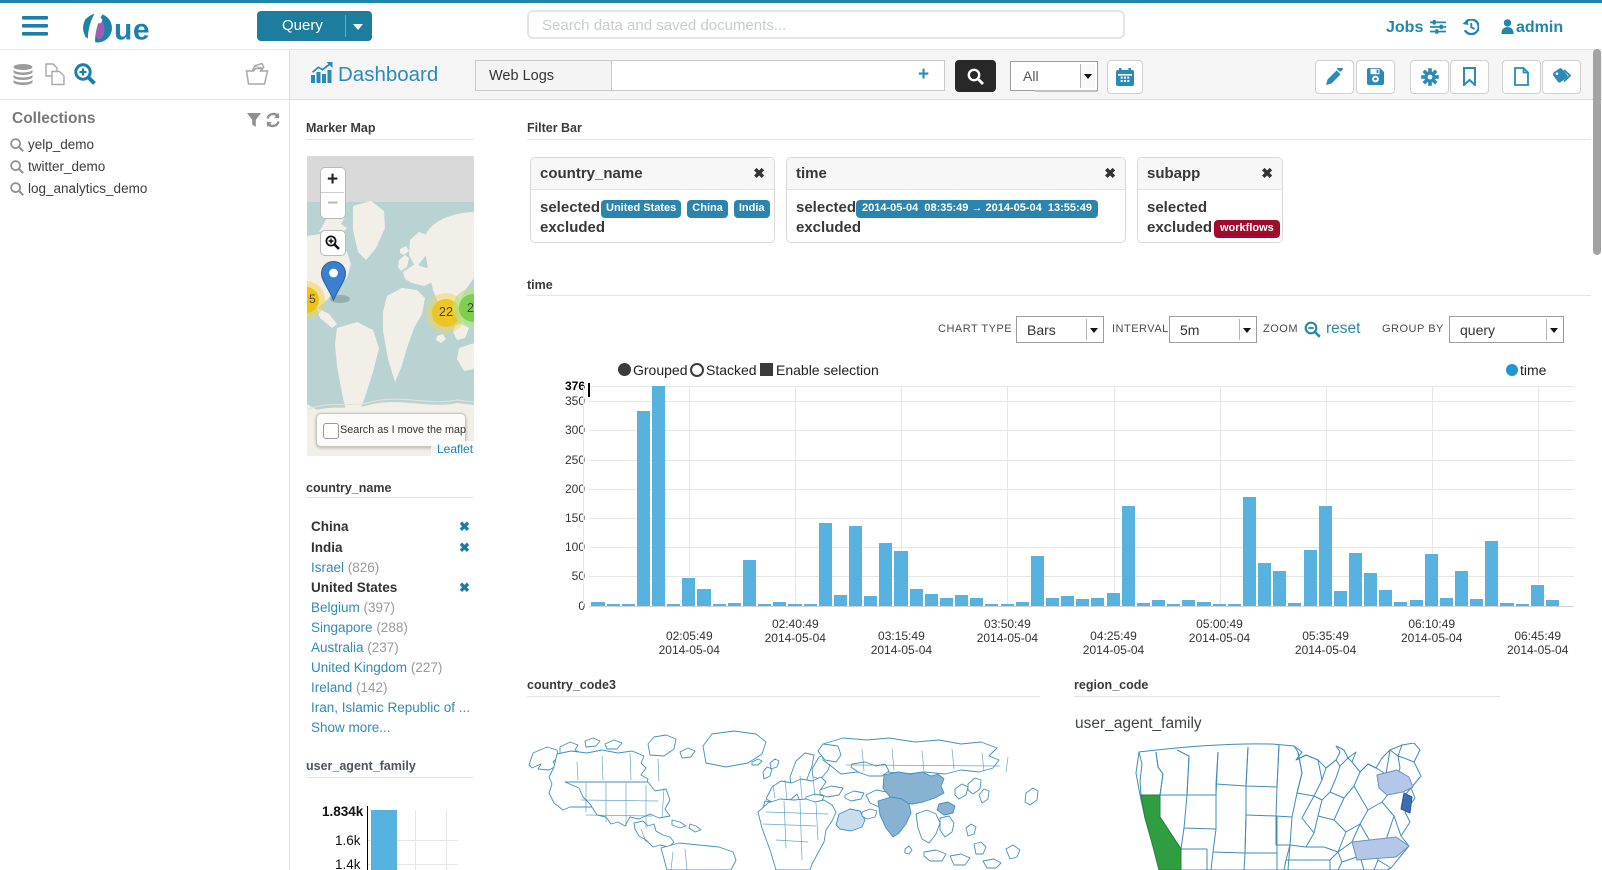 Image resolution: width=1602 pixels, height=870 pixels. What do you see at coordinates (132, 29) in the screenshot?
I see `svg-text: ue` at bounding box center [132, 29].